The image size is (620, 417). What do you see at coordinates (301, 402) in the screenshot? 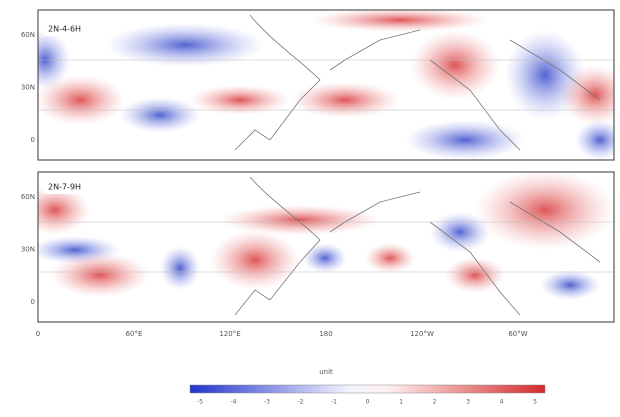
I see `colorbar-tick-label: -2` at bounding box center [301, 402].